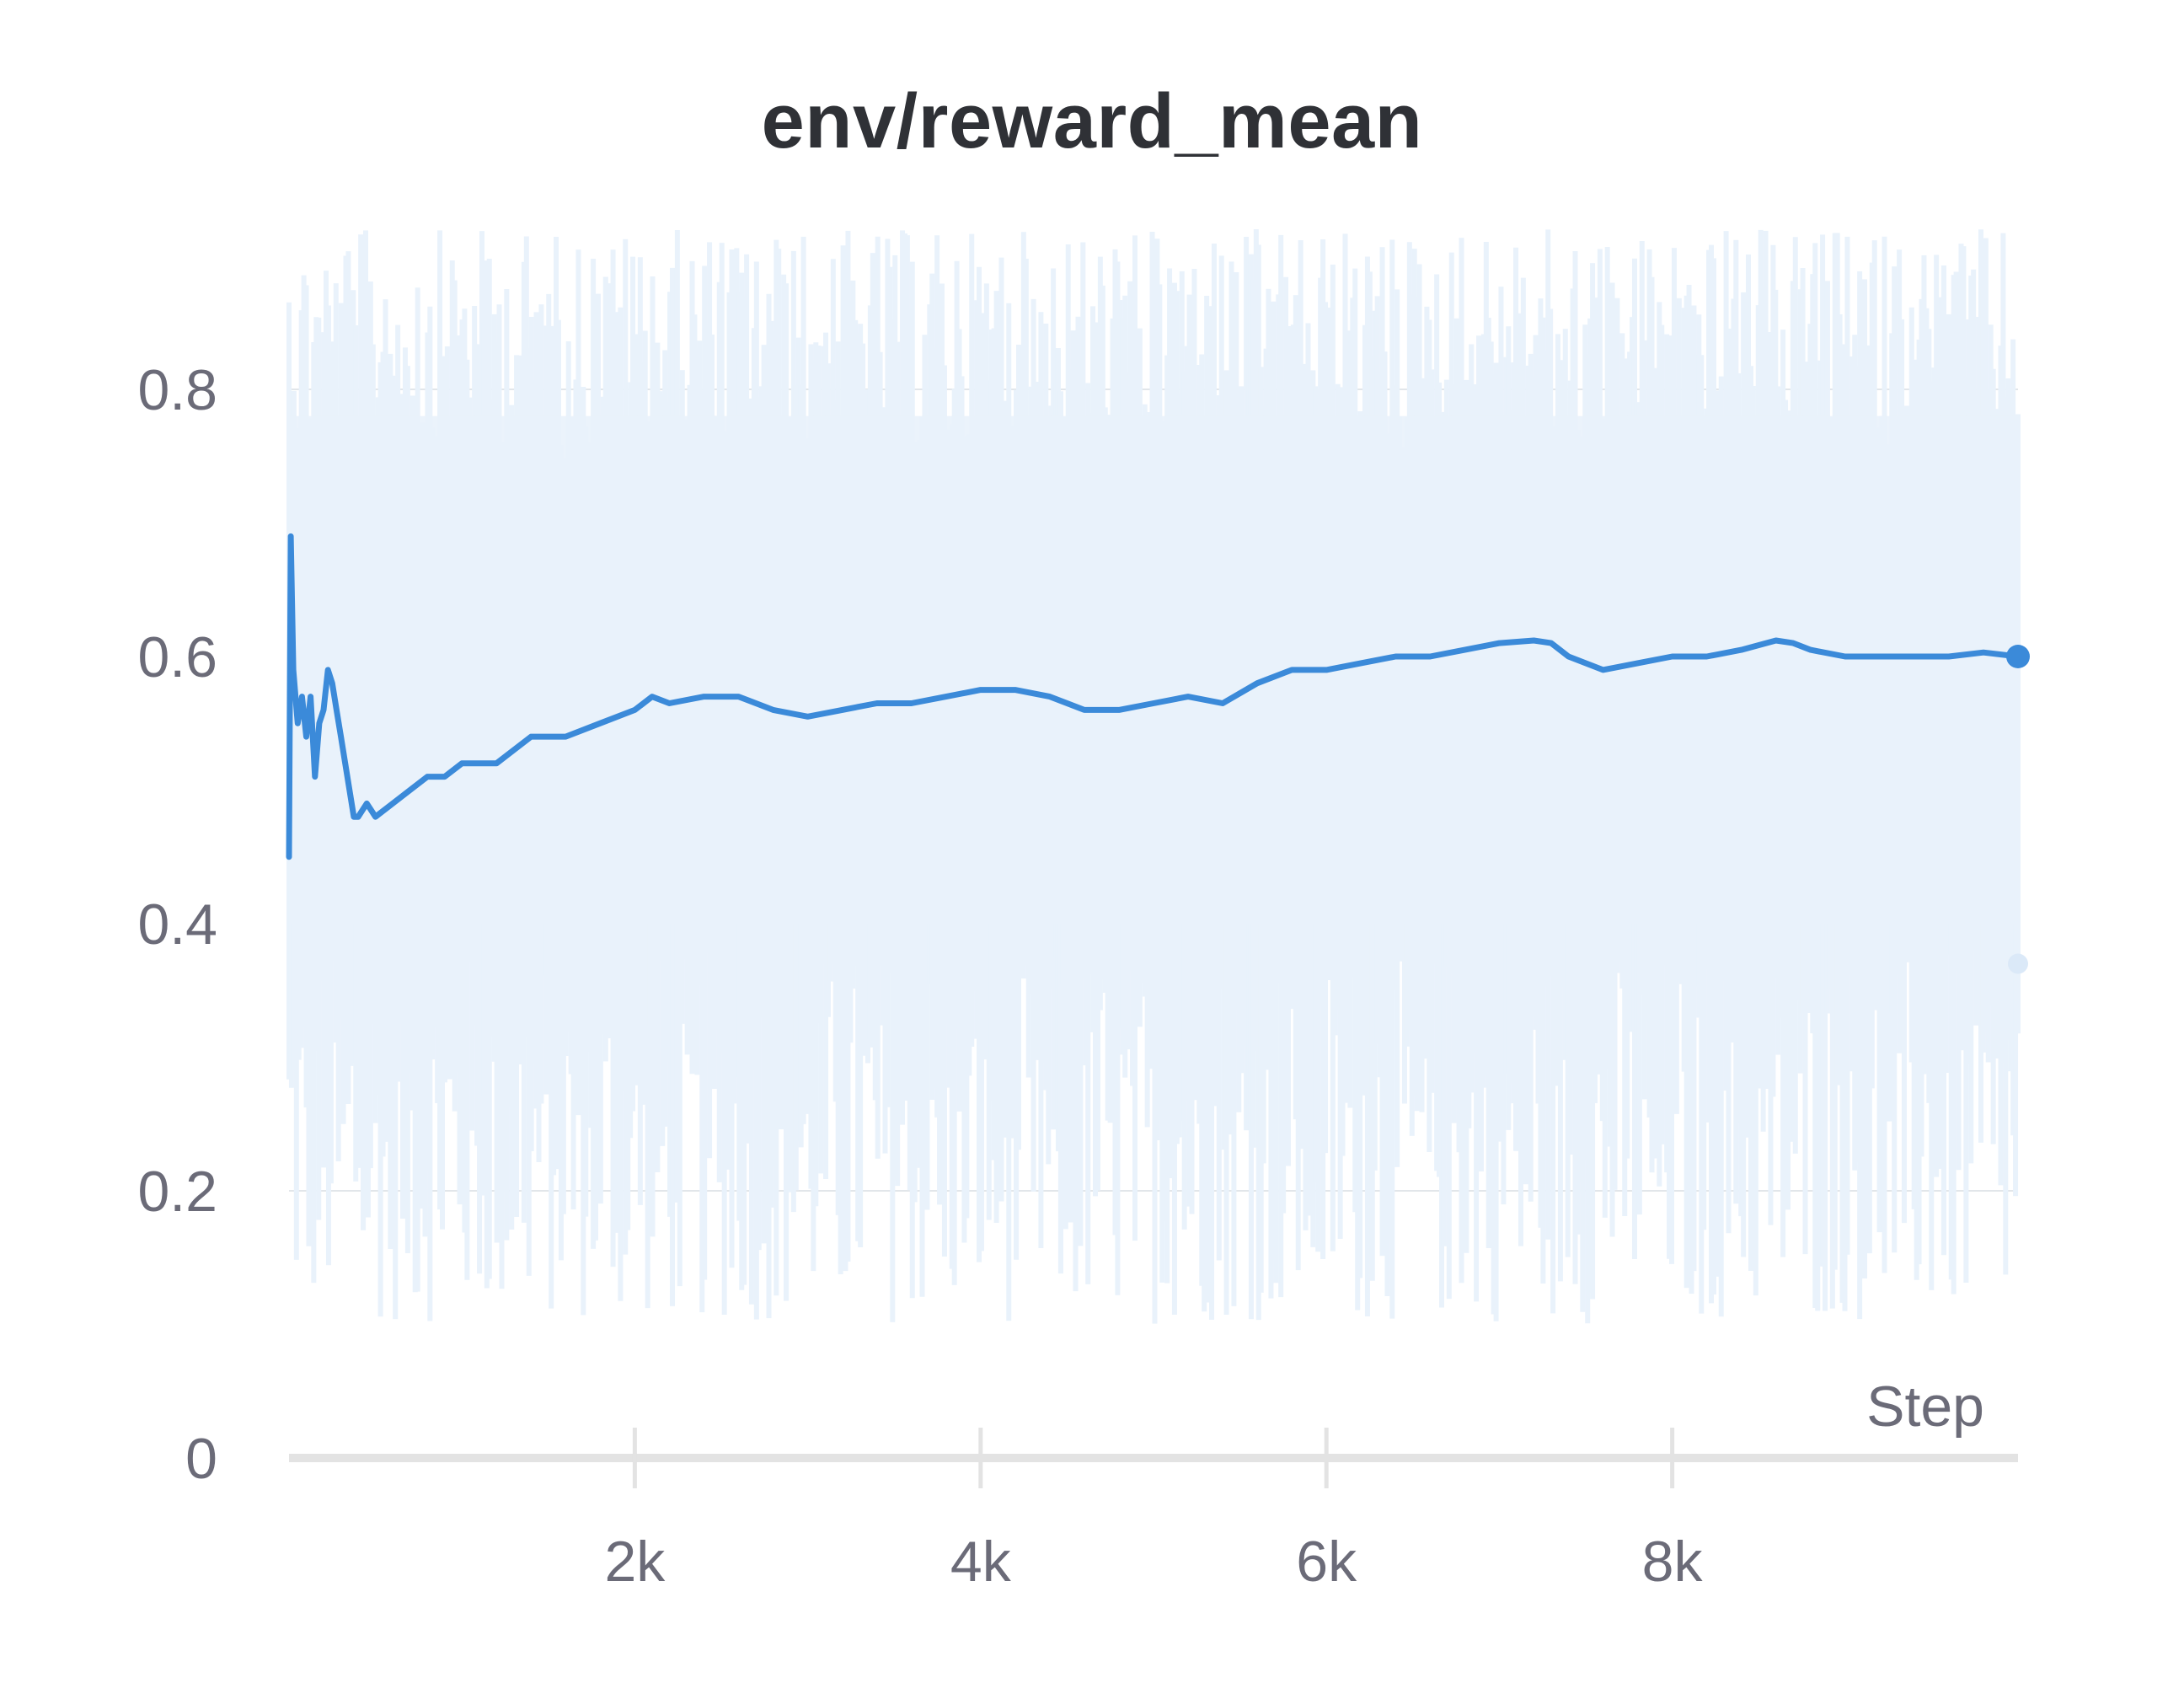  I want to click on y-tick-label: 0.4, so click(177, 925).